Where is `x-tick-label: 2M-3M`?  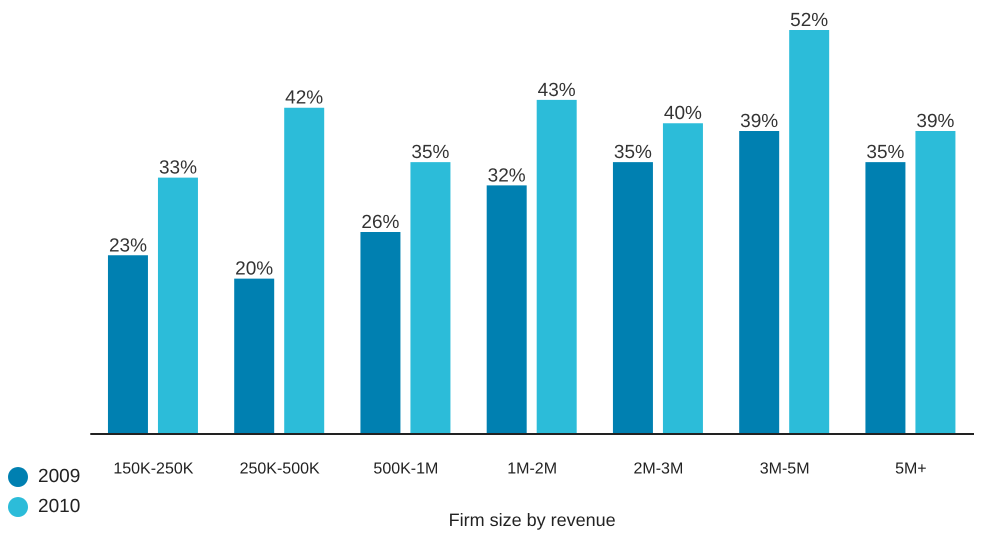
x-tick-label: 2M-3M is located at coordinates (658, 469).